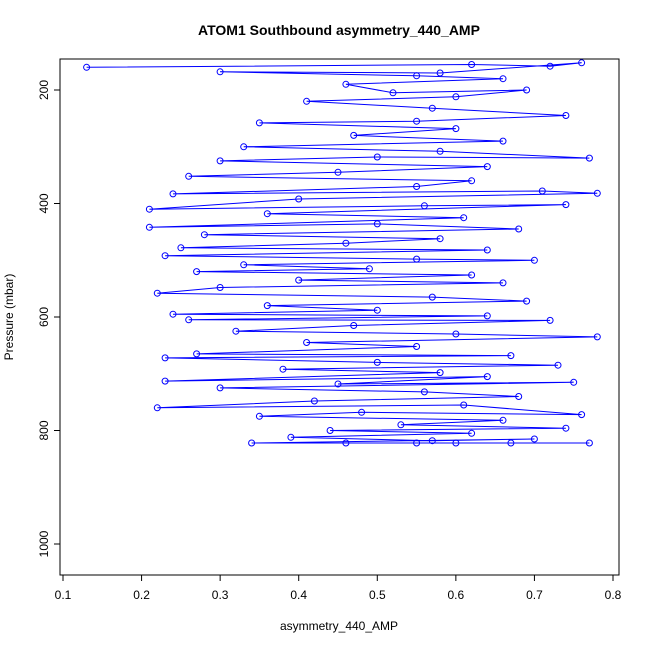 This screenshot has height=650, width=650. What do you see at coordinates (44, 317) in the screenshot?
I see `y-tick-label: 600` at bounding box center [44, 317].